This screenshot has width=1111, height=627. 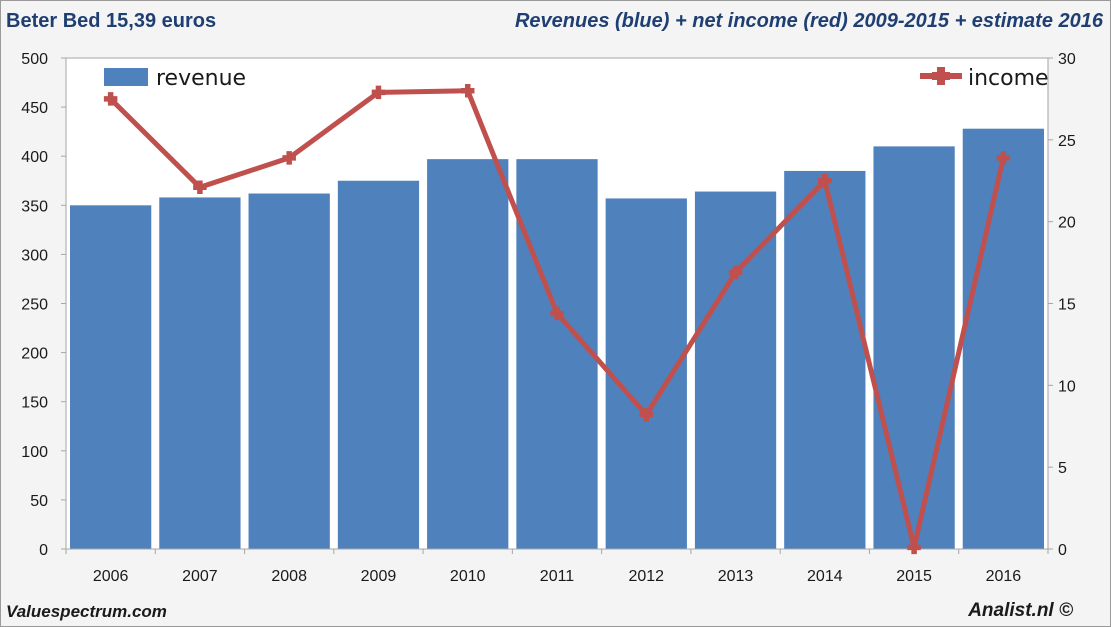 What do you see at coordinates (1062, 550) in the screenshot?
I see `right-tick-label: 0` at bounding box center [1062, 550].